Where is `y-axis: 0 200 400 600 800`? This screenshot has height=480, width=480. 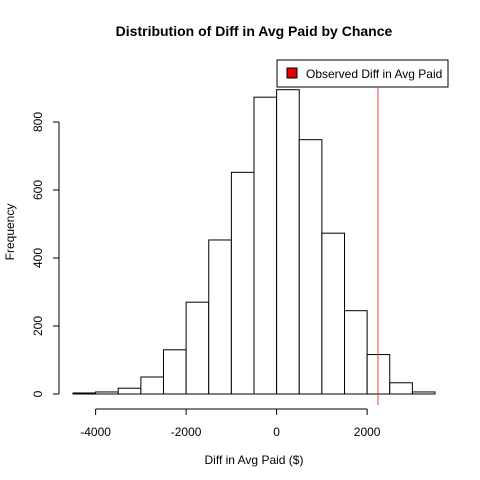
y-axis: 0 200 400 600 800 is located at coordinates (45, 254).